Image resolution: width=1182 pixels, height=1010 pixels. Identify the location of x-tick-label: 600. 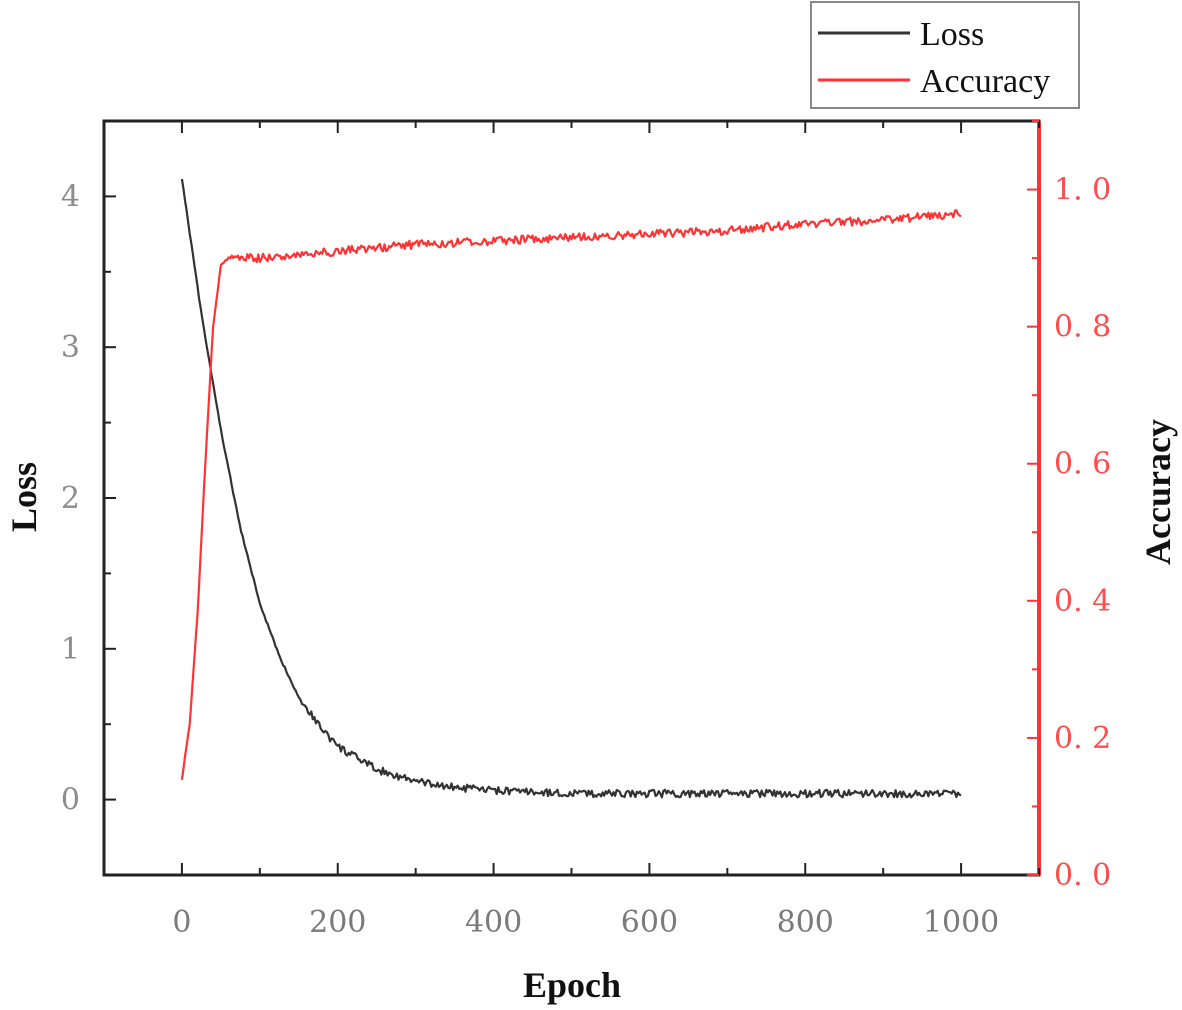
(649, 922).